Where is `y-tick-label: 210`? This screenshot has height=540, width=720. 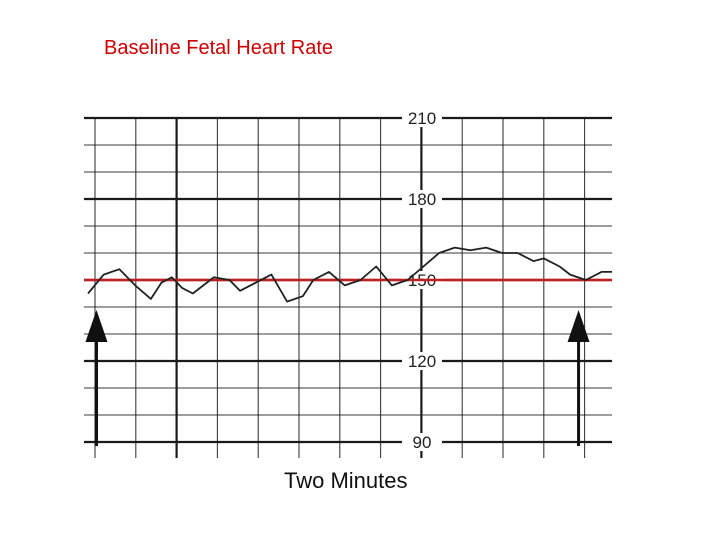
y-tick-label: 210 is located at coordinates (422, 118).